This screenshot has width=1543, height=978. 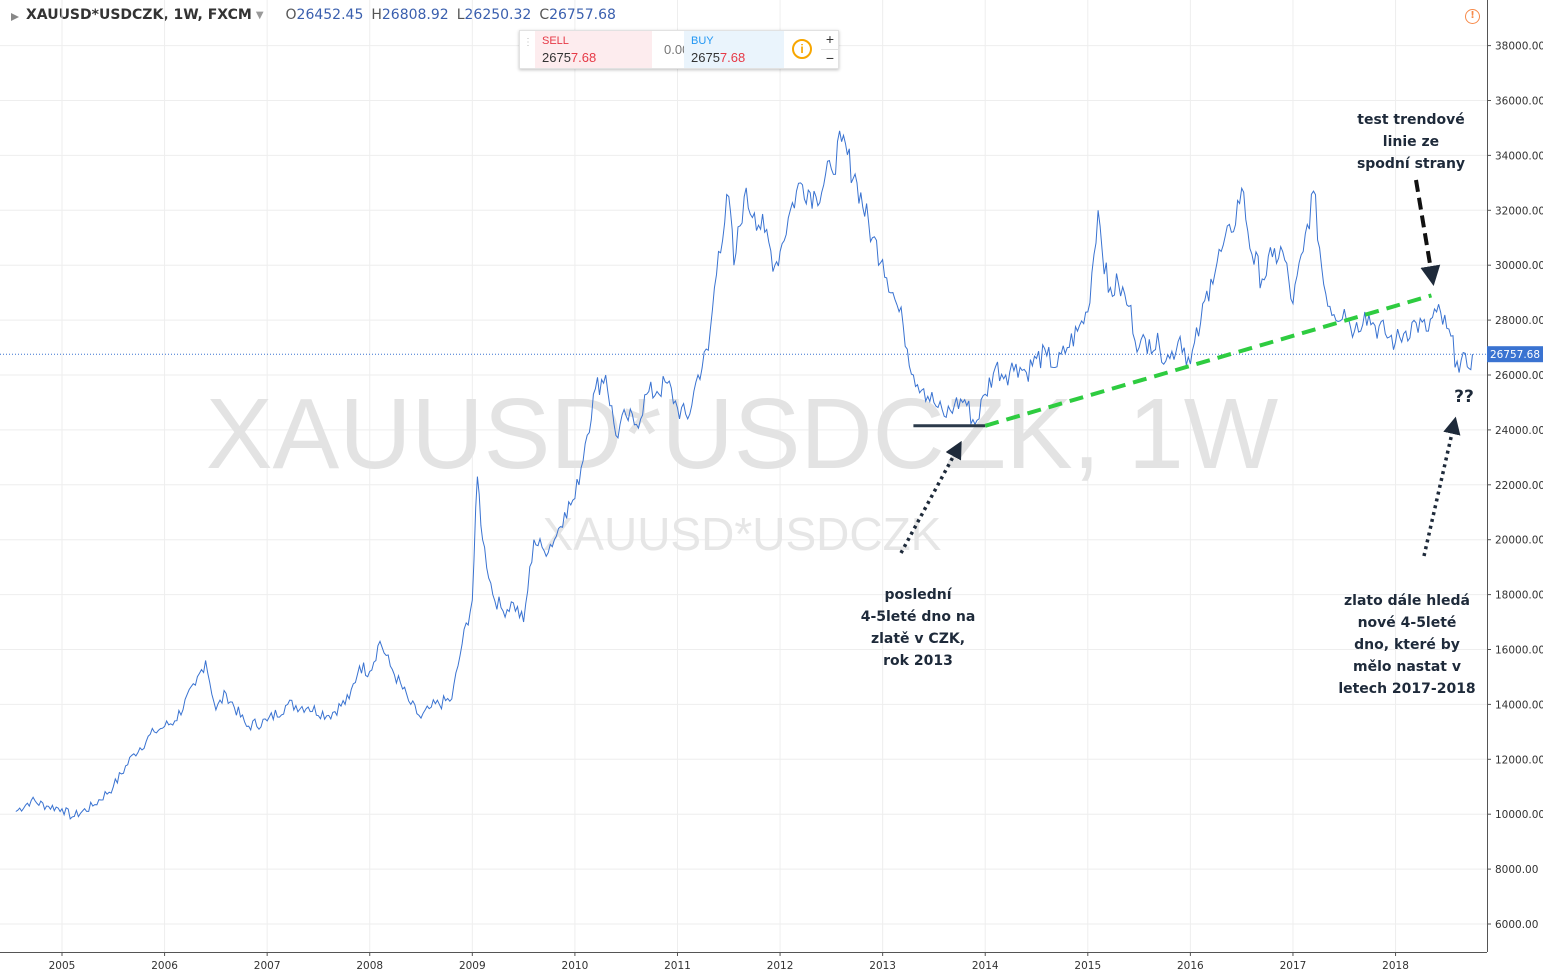 I want to click on plus-button: +, so click(x=830, y=40).